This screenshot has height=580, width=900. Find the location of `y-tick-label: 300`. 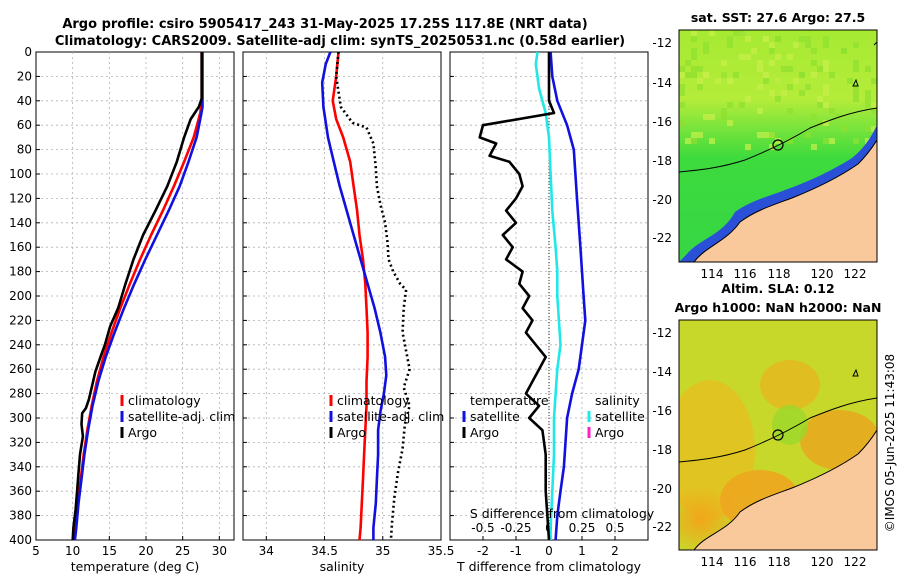

y-tick-label: 300 is located at coordinates (20, 418).